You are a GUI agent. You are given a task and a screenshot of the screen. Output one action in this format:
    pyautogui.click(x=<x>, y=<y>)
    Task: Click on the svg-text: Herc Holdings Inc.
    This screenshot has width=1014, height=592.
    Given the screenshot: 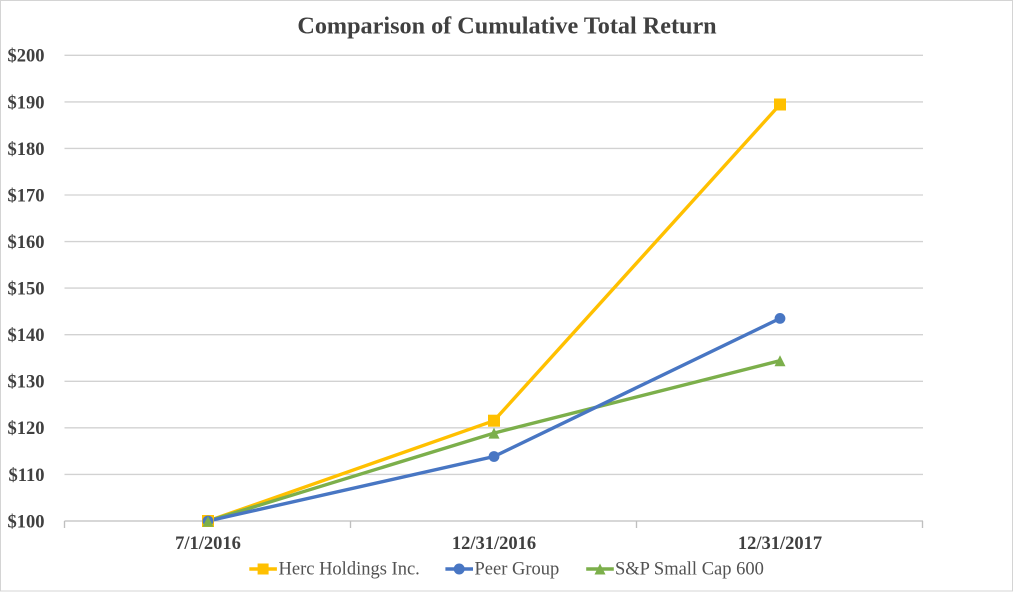 What is the action you would take?
    pyautogui.click(x=349, y=570)
    